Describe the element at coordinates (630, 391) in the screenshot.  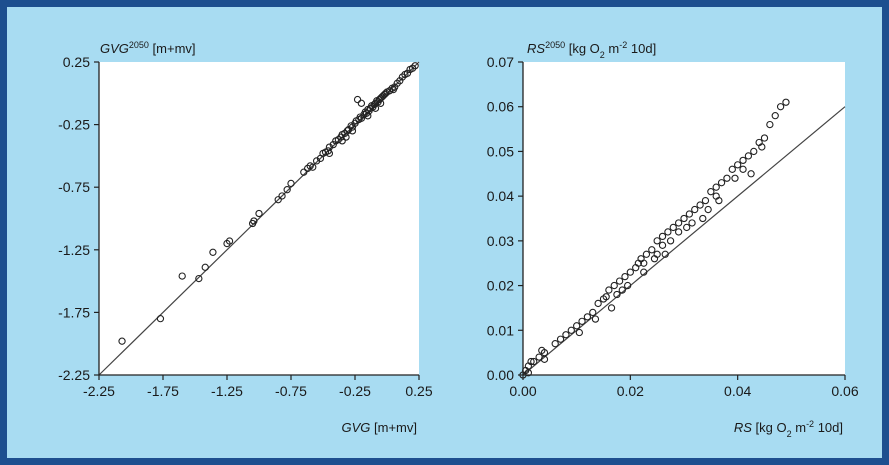
I see `right-x-tick-label: 0.02` at that location.